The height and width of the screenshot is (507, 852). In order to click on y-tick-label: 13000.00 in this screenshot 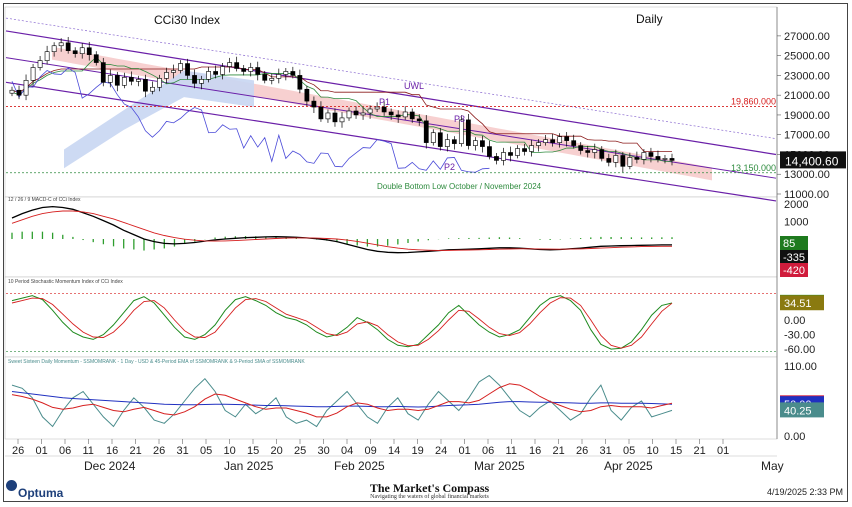, I will do `click(807, 175)`.